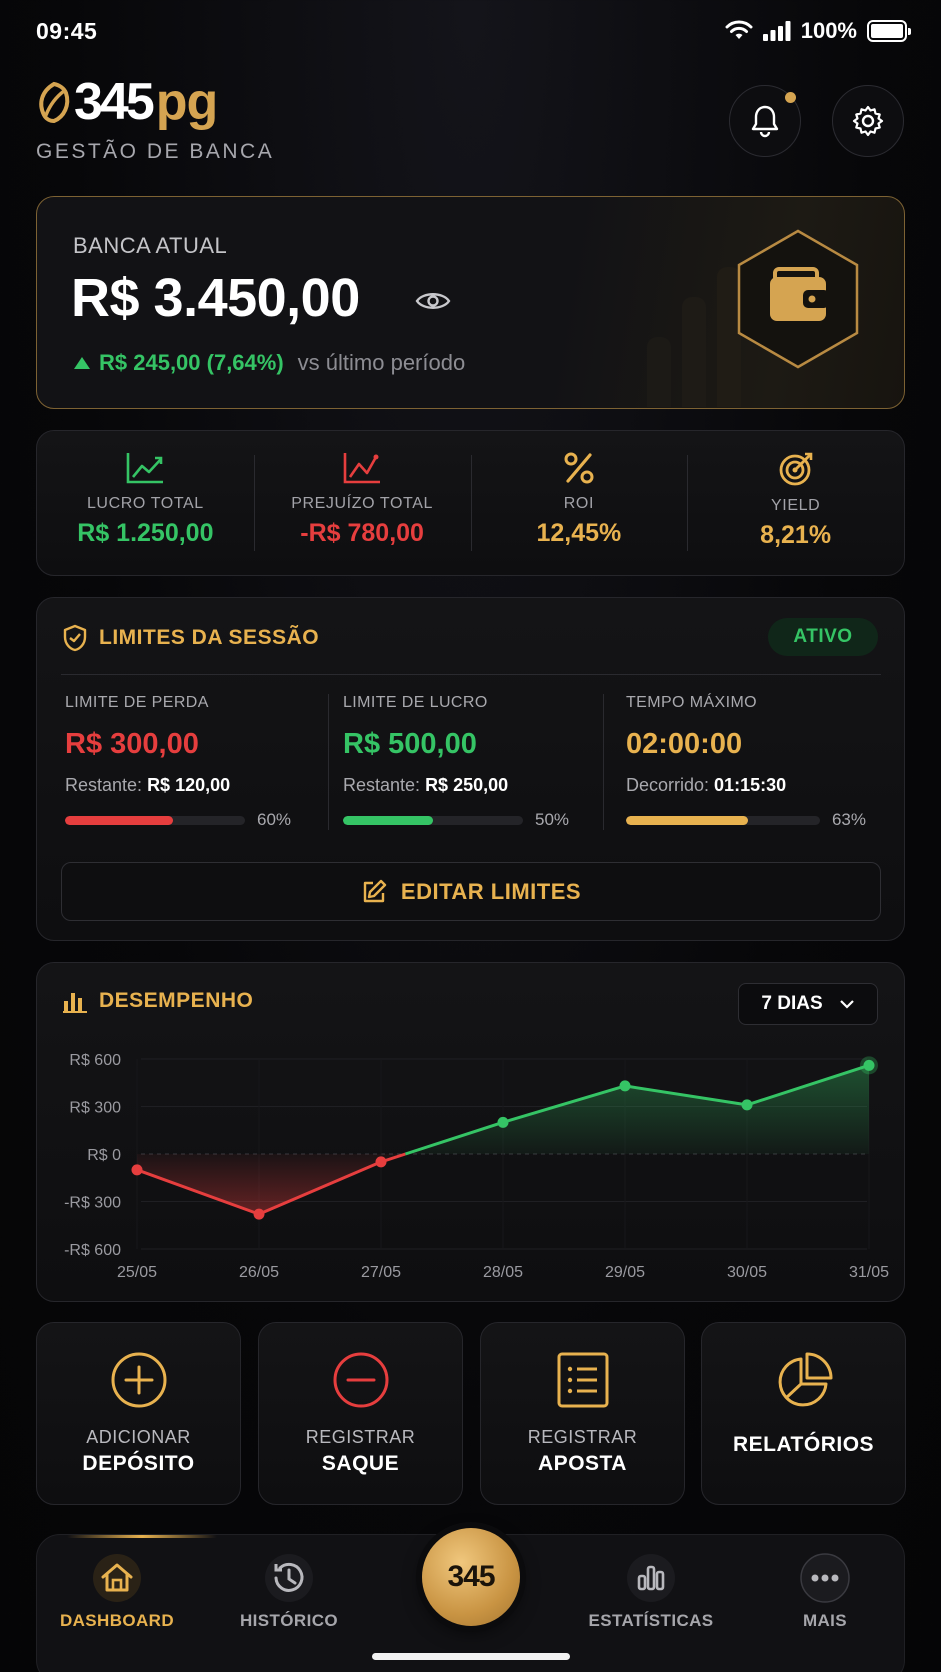  What do you see at coordinates (360, 1463) in the screenshot?
I see `tile-label-bottom: SAQUE` at bounding box center [360, 1463].